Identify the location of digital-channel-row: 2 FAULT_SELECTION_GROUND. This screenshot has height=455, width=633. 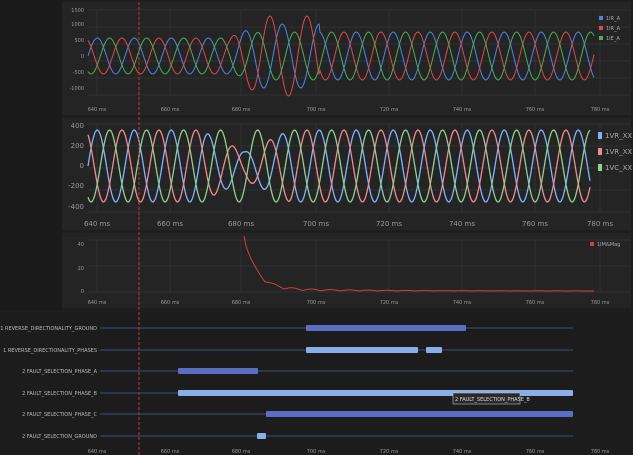
(297, 436).